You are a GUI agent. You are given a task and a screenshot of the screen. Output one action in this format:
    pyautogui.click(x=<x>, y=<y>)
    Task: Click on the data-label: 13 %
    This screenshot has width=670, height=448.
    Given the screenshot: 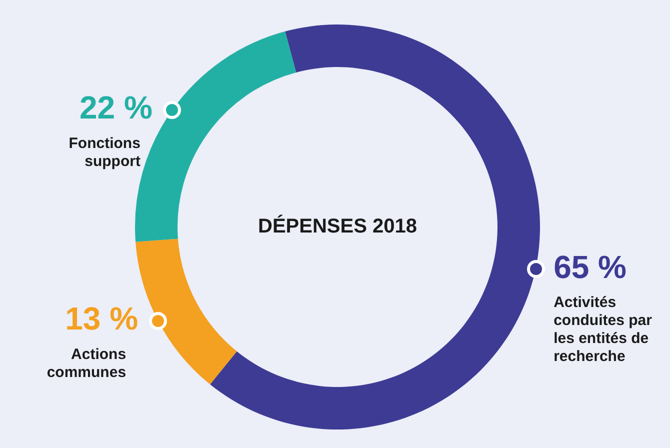 What is the action you would take?
    pyautogui.click(x=101, y=318)
    